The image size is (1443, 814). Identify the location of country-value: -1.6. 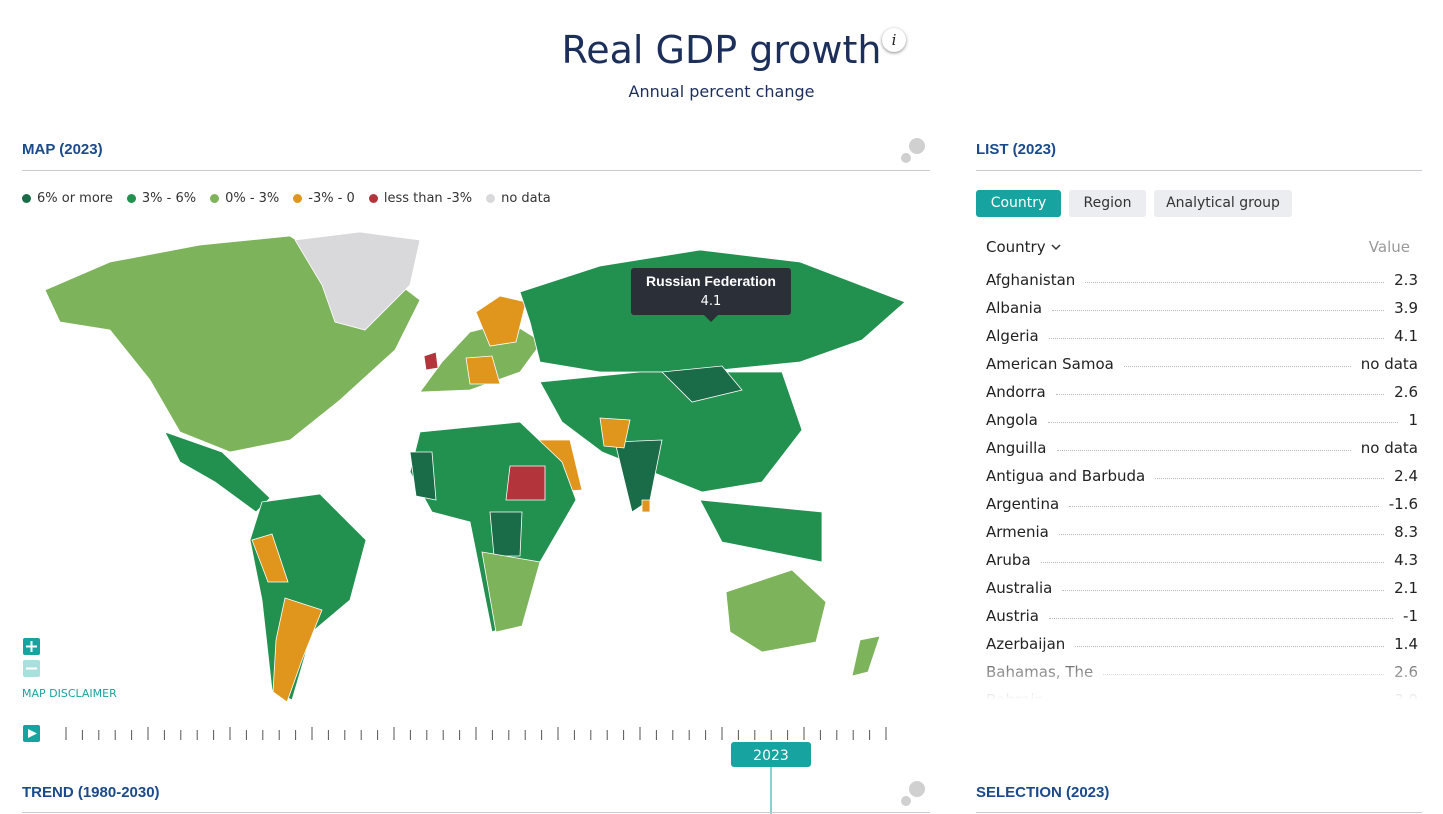
(1403, 504).